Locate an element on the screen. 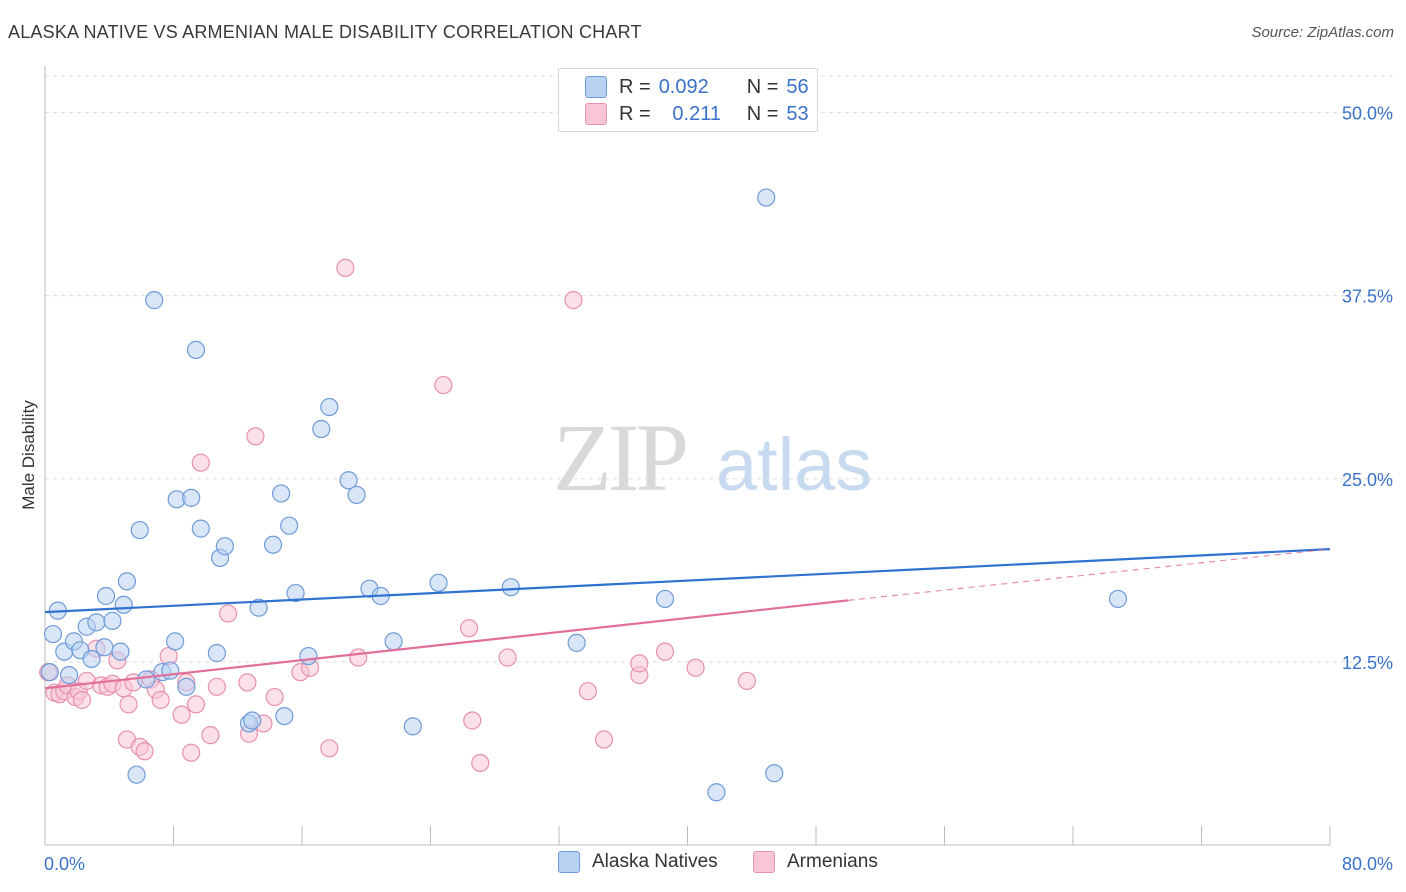 The width and height of the screenshot is (1406, 892). legend-item-armenians: Armenians is located at coordinates (815, 862).